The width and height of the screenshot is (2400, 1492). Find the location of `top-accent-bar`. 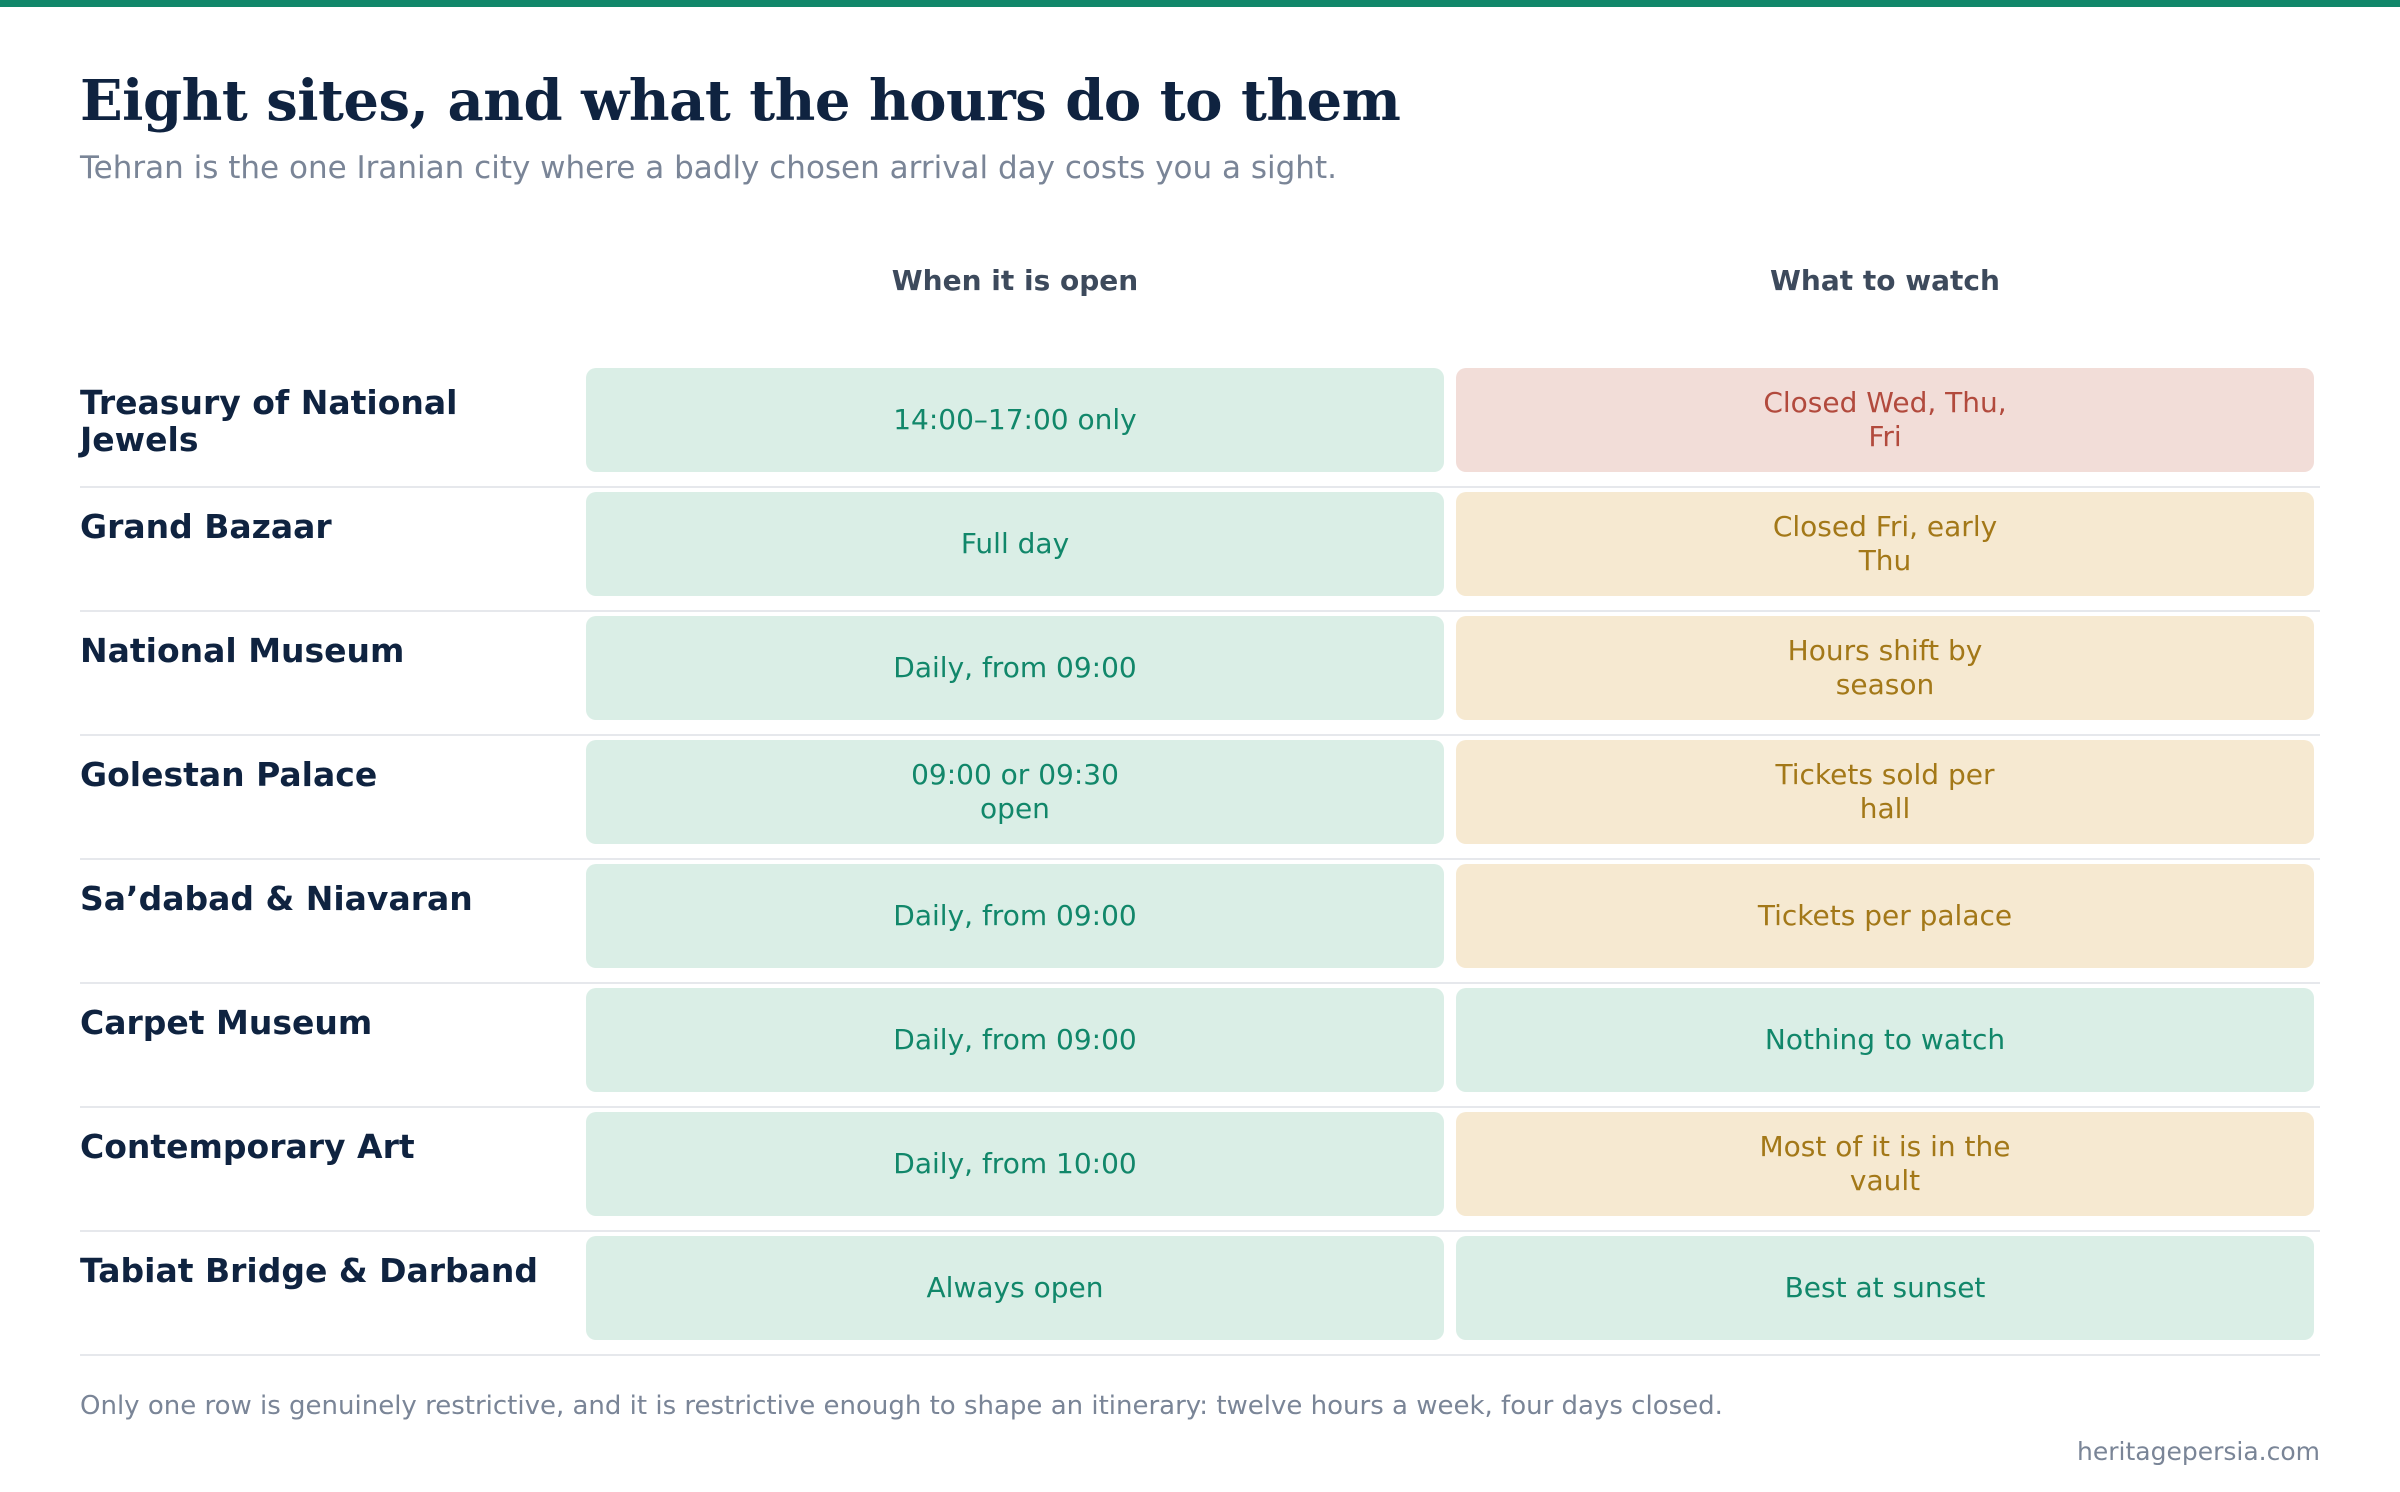

top-accent-bar is located at coordinates (1200, 3).